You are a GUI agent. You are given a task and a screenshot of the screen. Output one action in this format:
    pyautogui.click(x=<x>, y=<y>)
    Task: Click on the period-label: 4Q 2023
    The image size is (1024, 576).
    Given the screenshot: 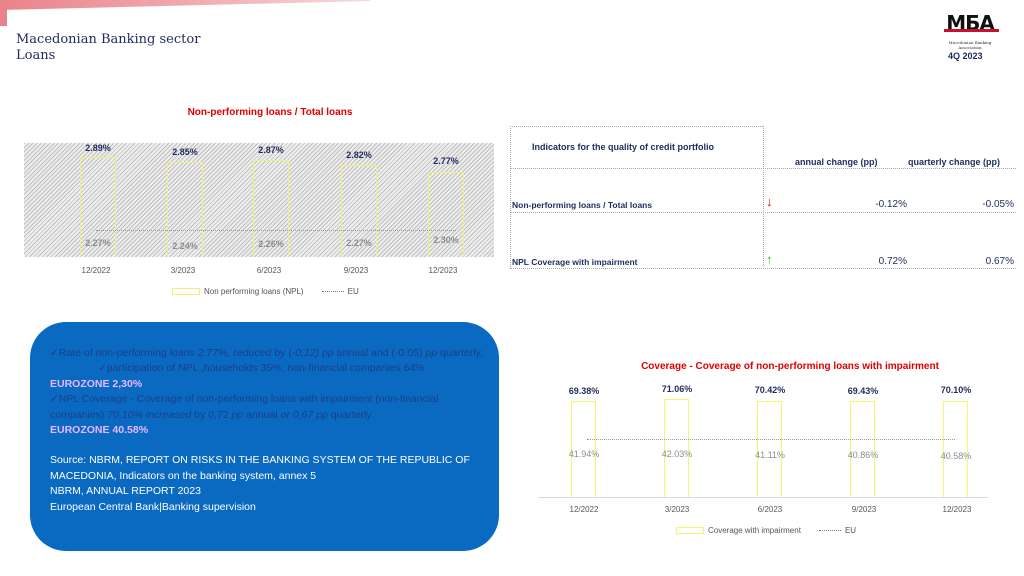 What is the action you would take?
    pyautogui.click(x=965, y=56)
    